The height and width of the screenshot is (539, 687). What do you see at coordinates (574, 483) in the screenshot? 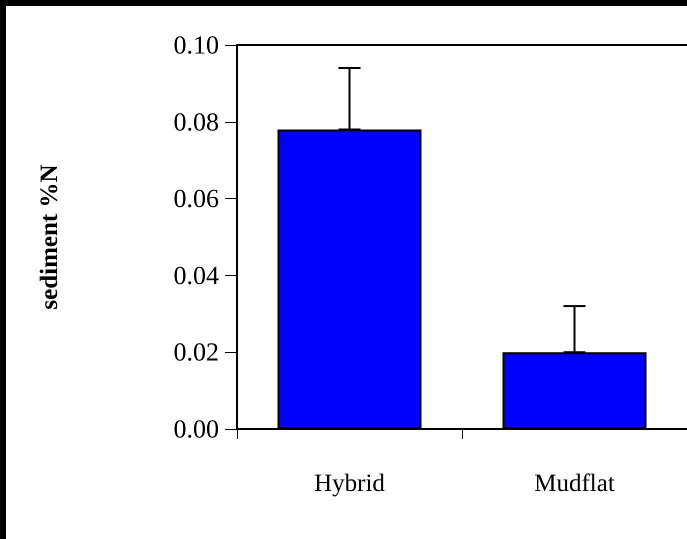
I see `x-tick-label: Mudflat` at bounding box center [574, 483].